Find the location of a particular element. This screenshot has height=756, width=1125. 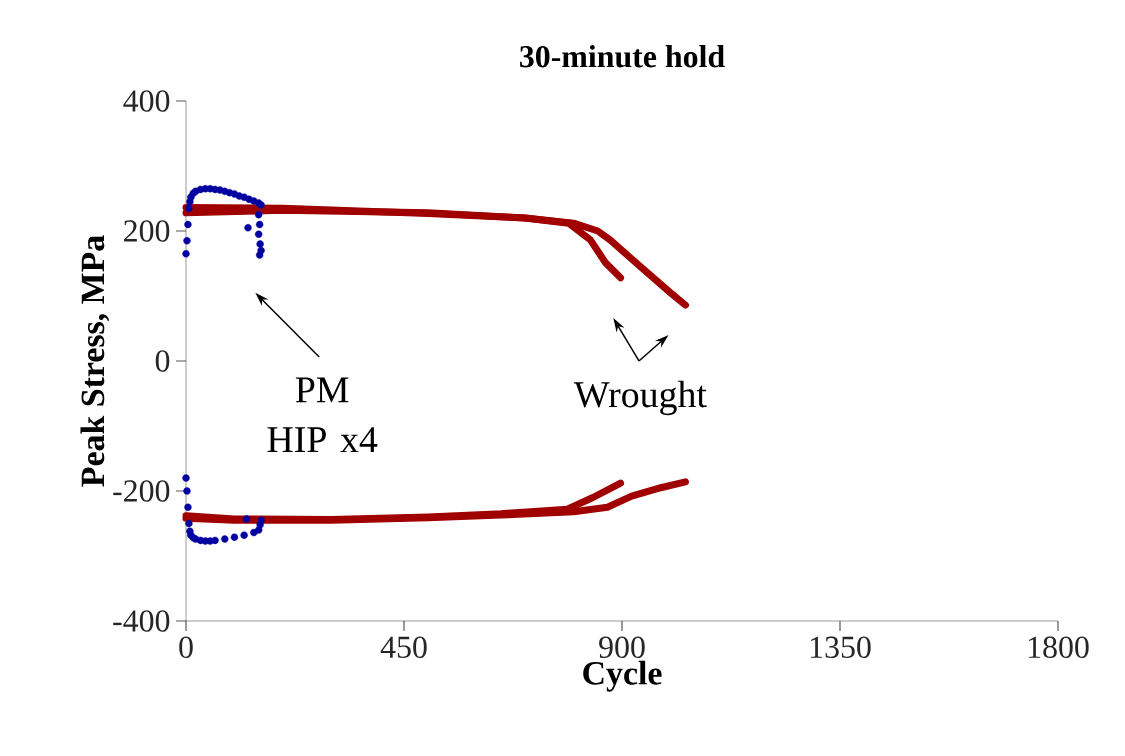

x-axis-title: Cycle is located at coordinates (622, 676).